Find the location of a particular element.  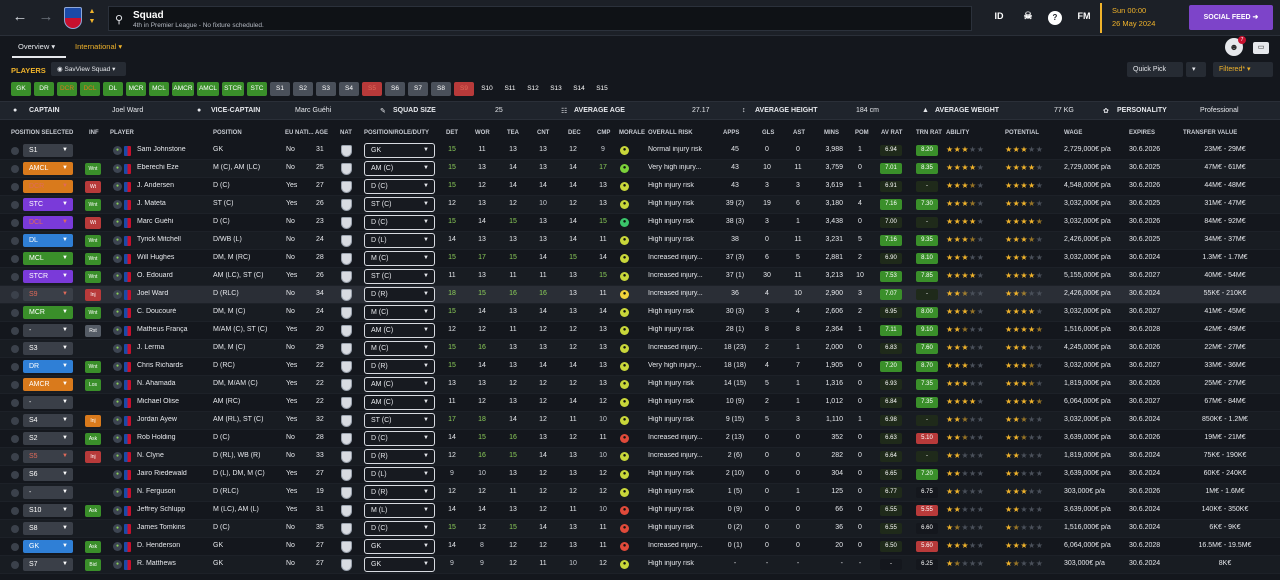

skull-icon: ☠ is located at coordinates (1028, 16).